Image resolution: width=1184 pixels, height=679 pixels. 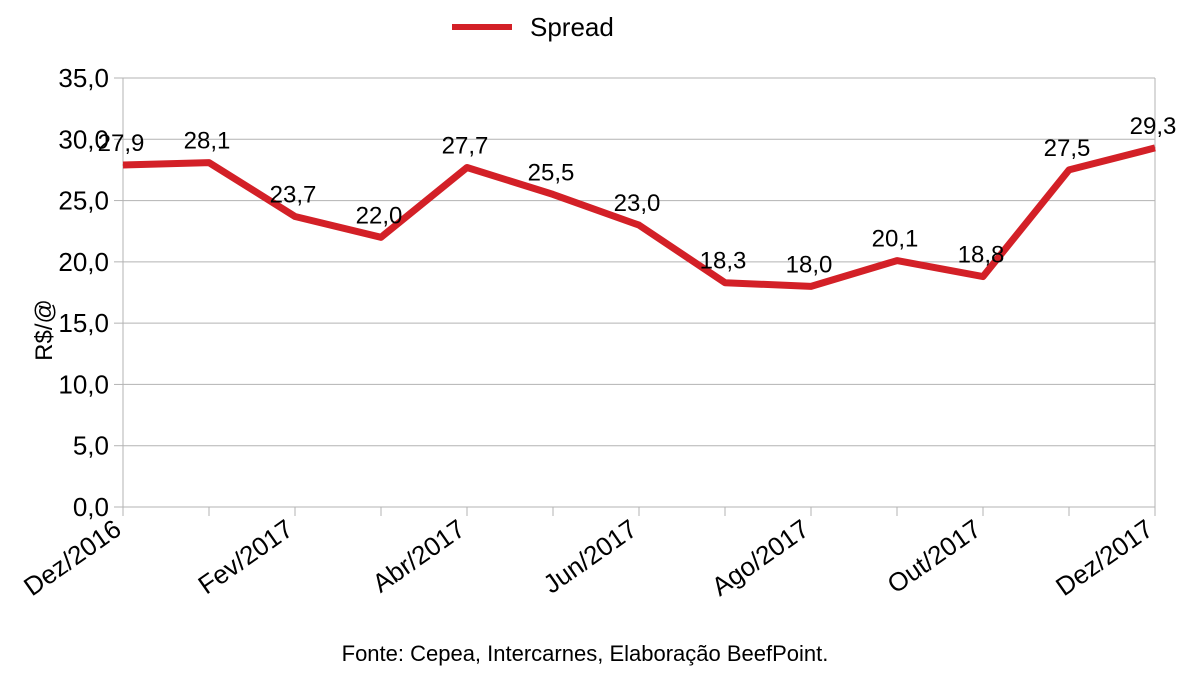 What do you see at coordinates (1153, 126) in the screenshot?
I see `data-label: 29,3` at bounding box center [1153, 126].